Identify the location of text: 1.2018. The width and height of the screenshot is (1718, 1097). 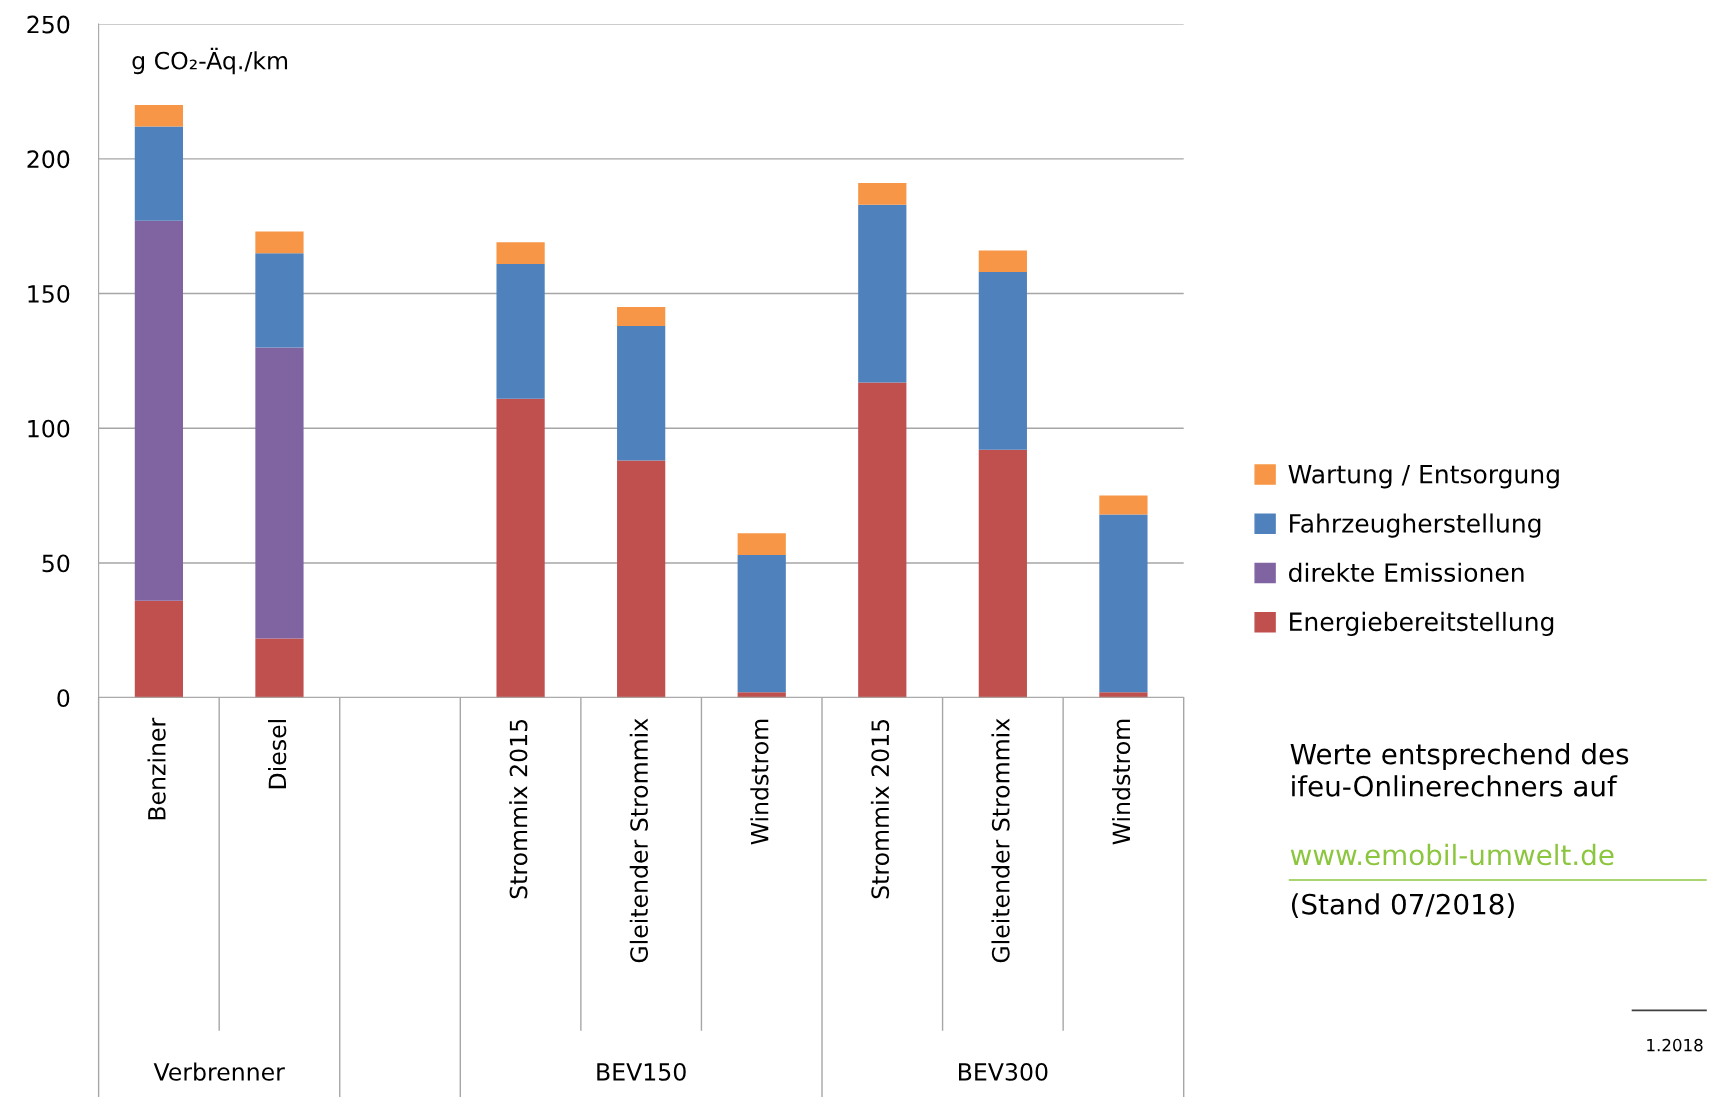
(1675, 1045).